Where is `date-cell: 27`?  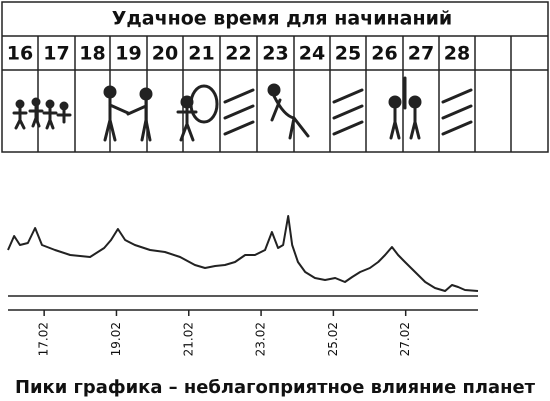 date-cell: 27 is located at coordinates (421, 54).